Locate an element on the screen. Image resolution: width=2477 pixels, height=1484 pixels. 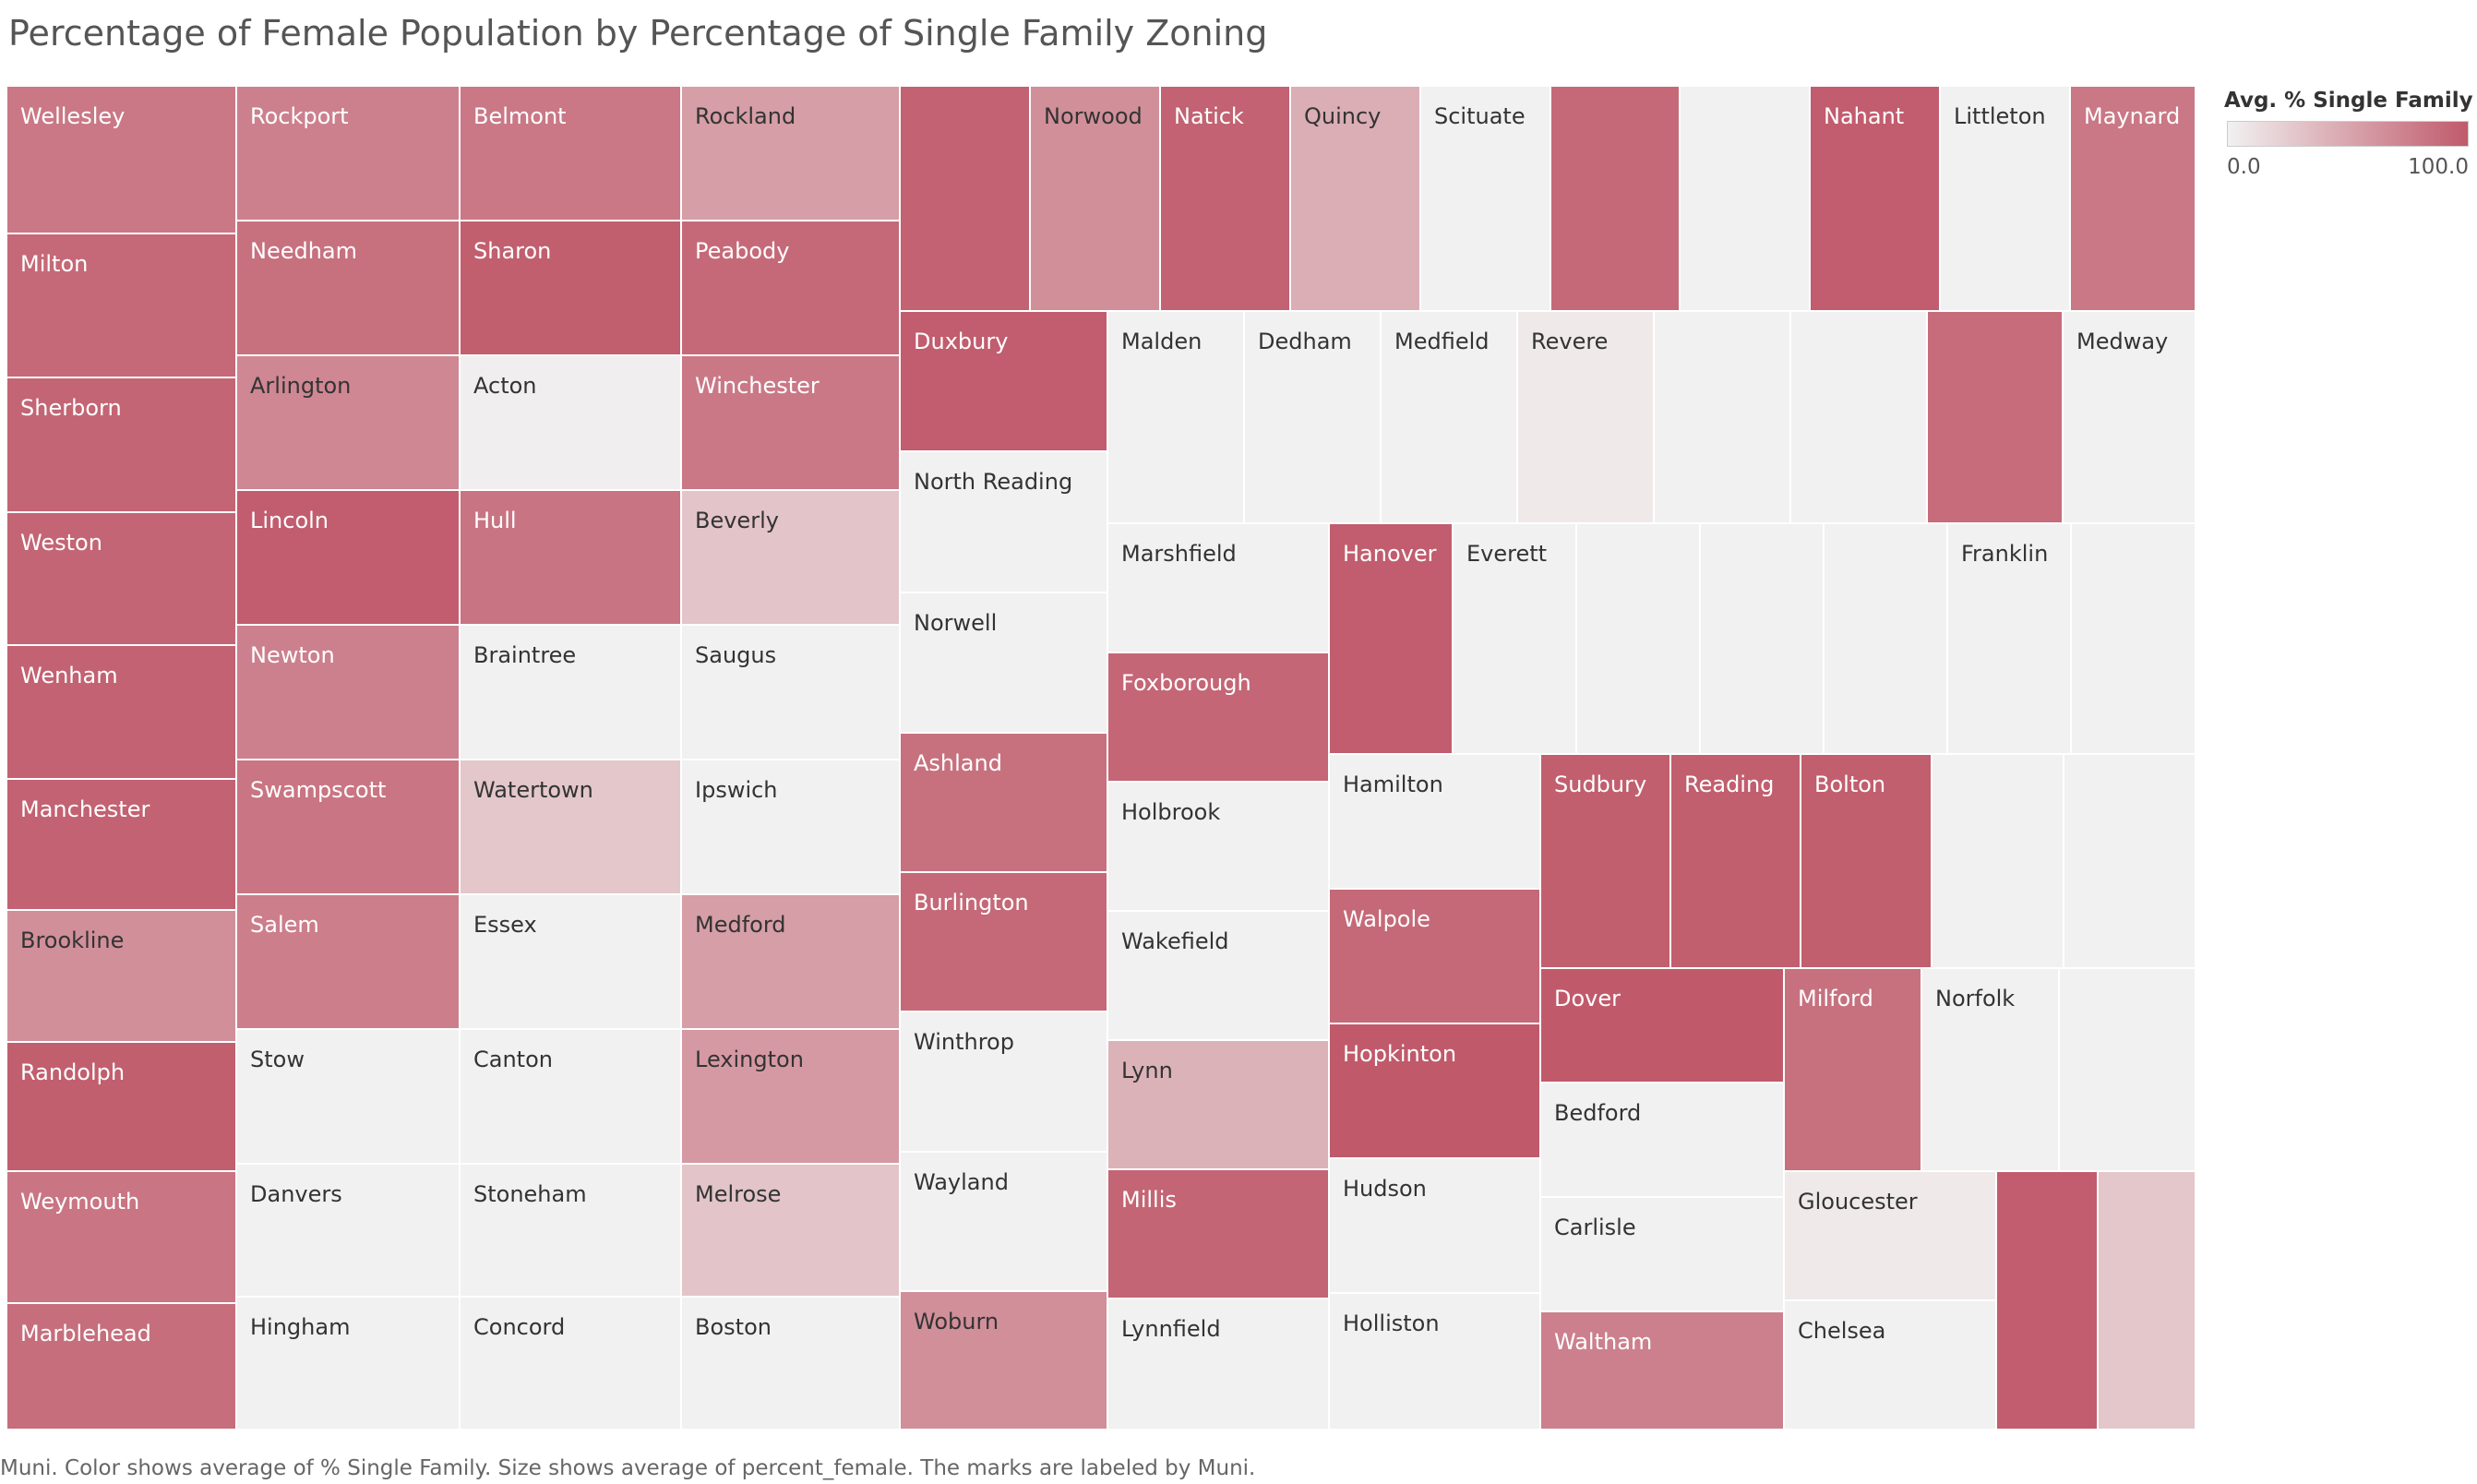
cell-hamilton: Hamilton is located at coordinates (1435, 822).